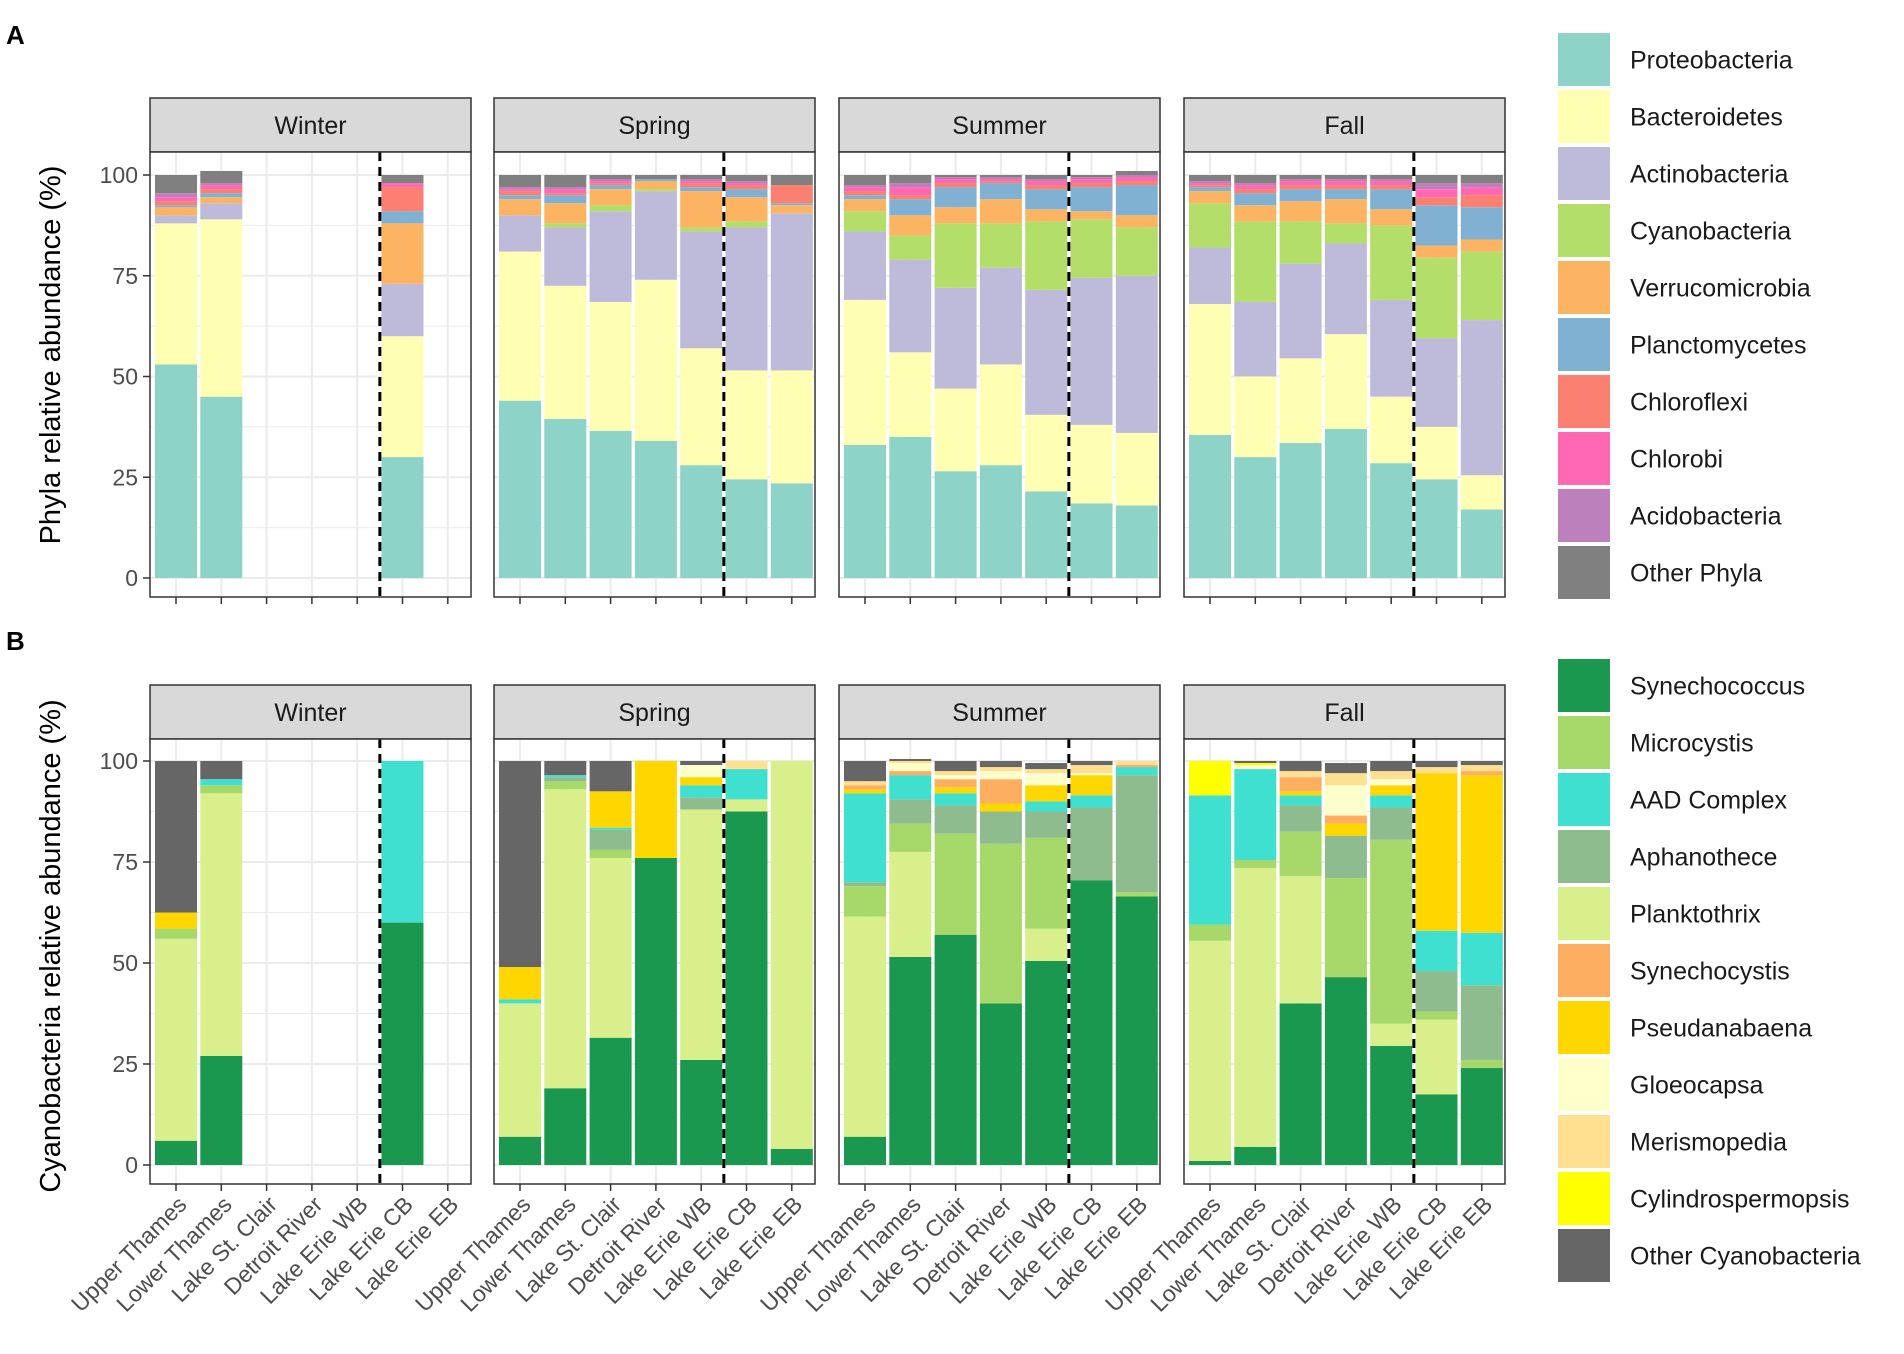 Image resolution: width=1904 pixels, height=1354 pixels. Describe the element at coordinates (1660, 572) in the screenshot. I see `legend-item: Other Phyla` at that location.